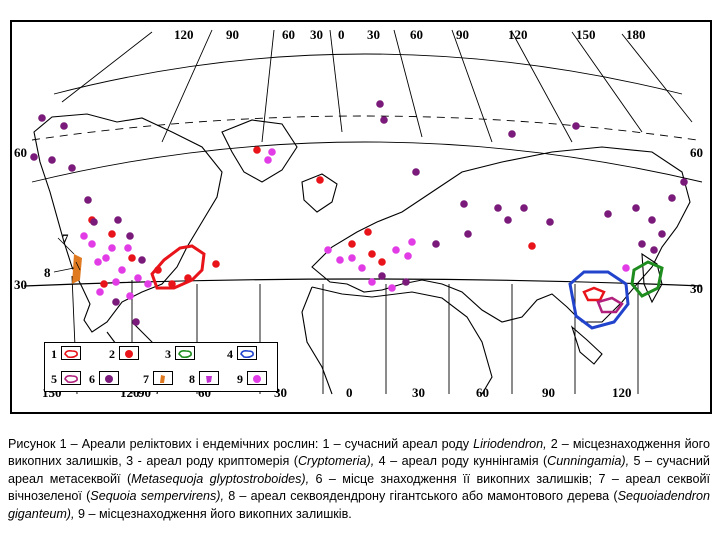  I want to click on legend-num: 7, so click(146, 379).